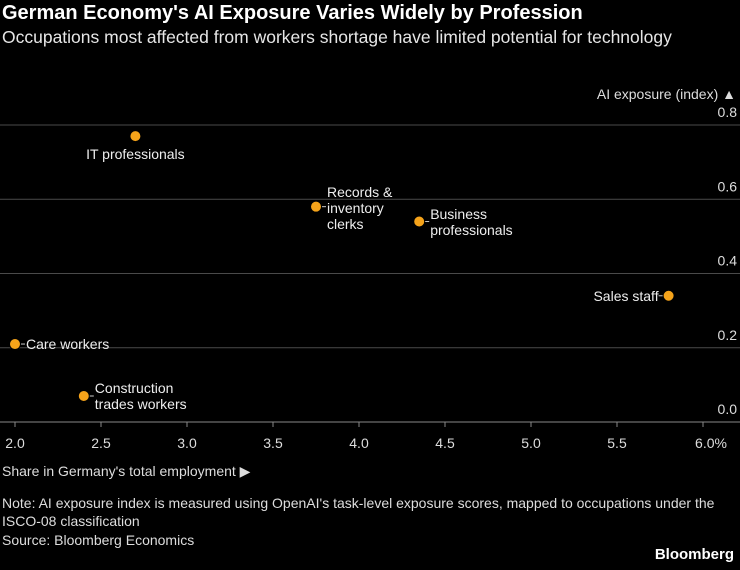 The image size is (740, 570). What do you see at coordinates (626, 295) in the screenshot?
I see `point-label: Sales staff` at bounding box center [626, 295].